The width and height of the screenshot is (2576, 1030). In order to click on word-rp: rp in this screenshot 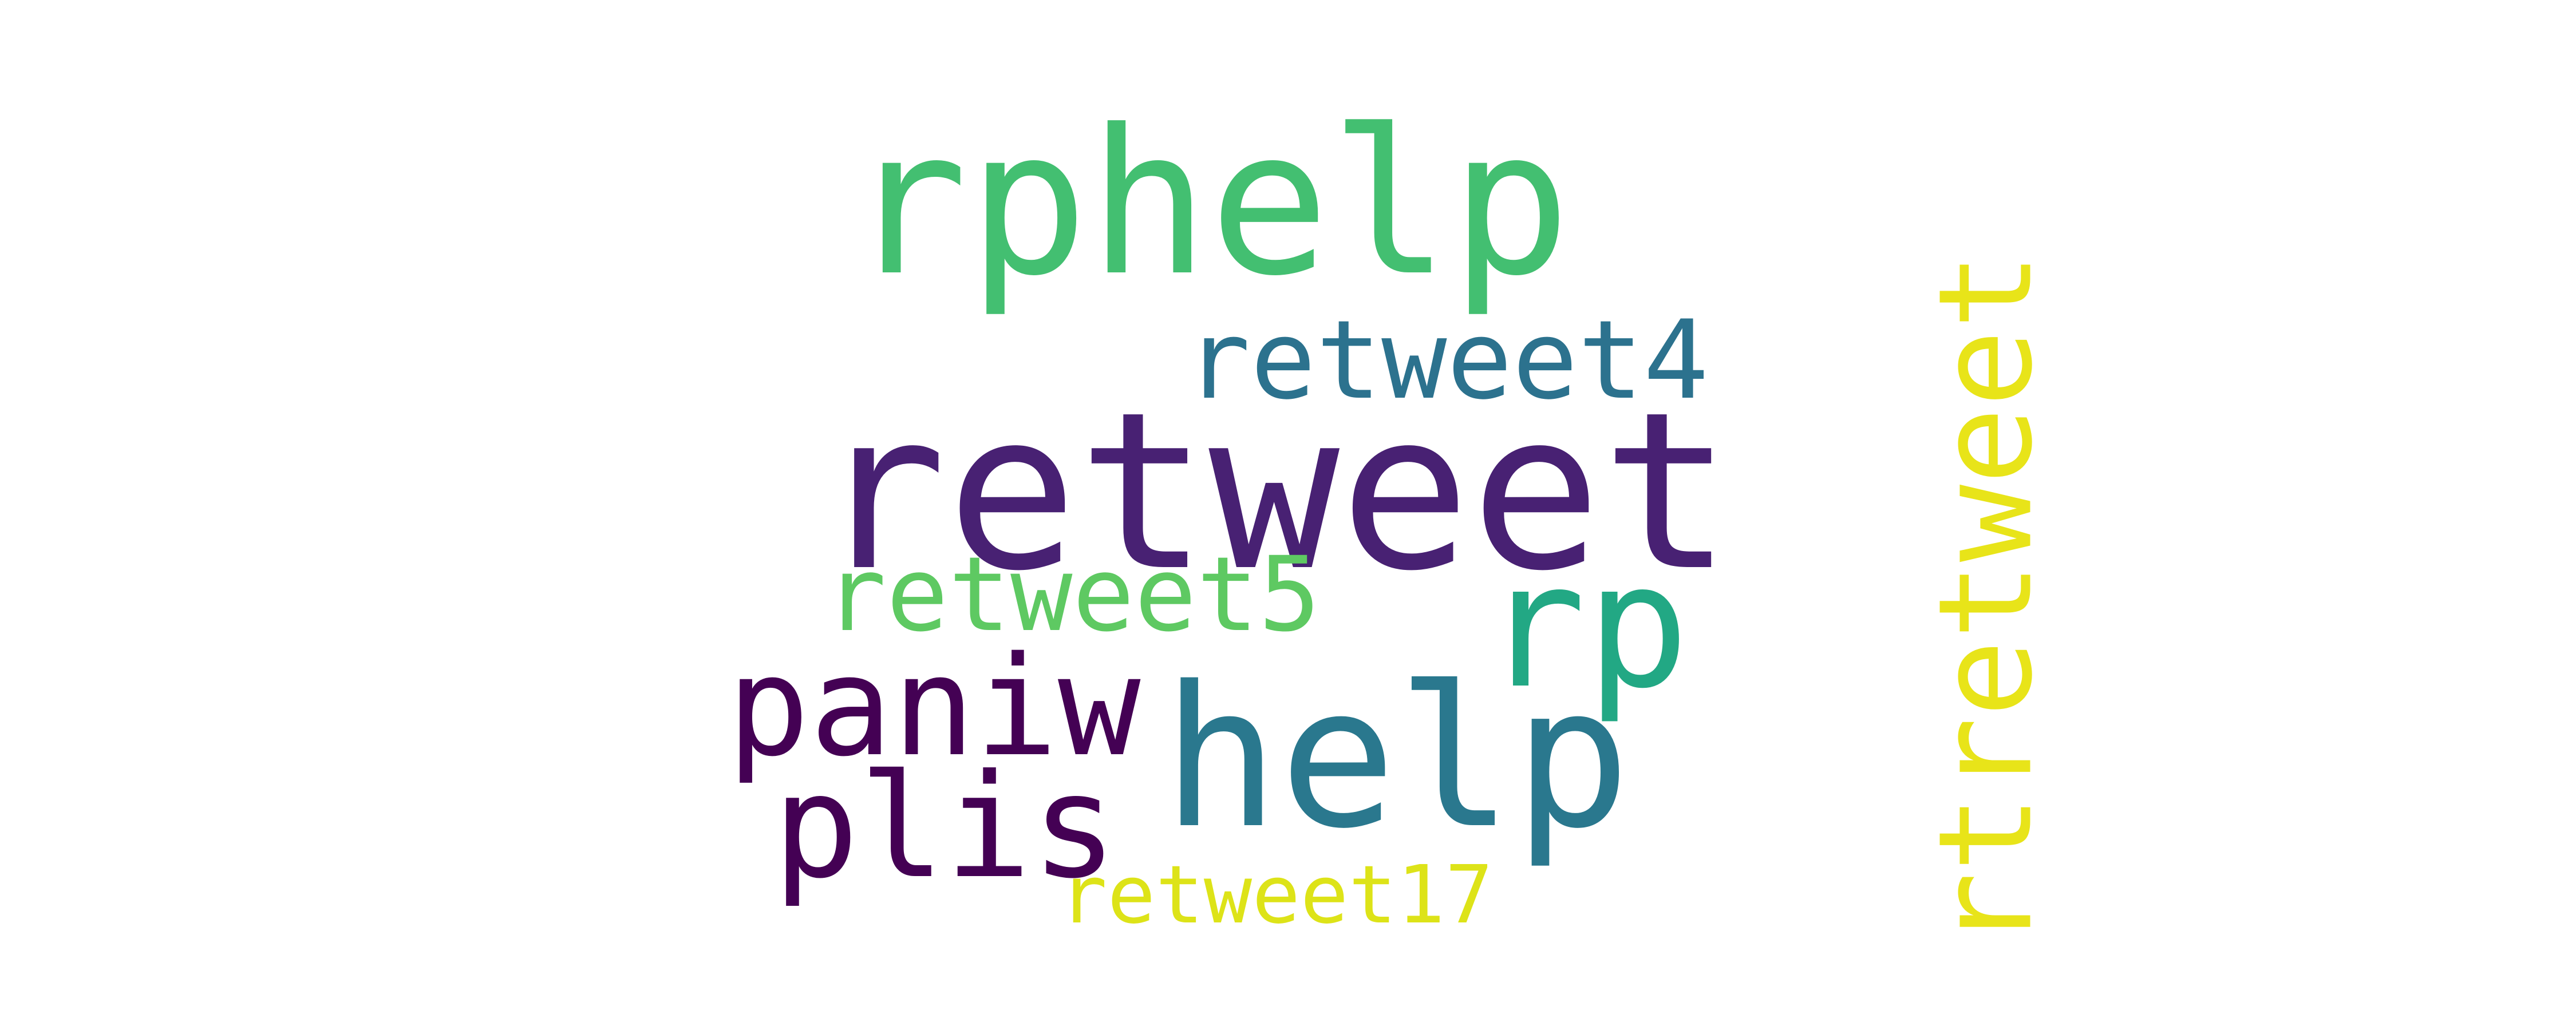, I will do `click(1586, 626)`.